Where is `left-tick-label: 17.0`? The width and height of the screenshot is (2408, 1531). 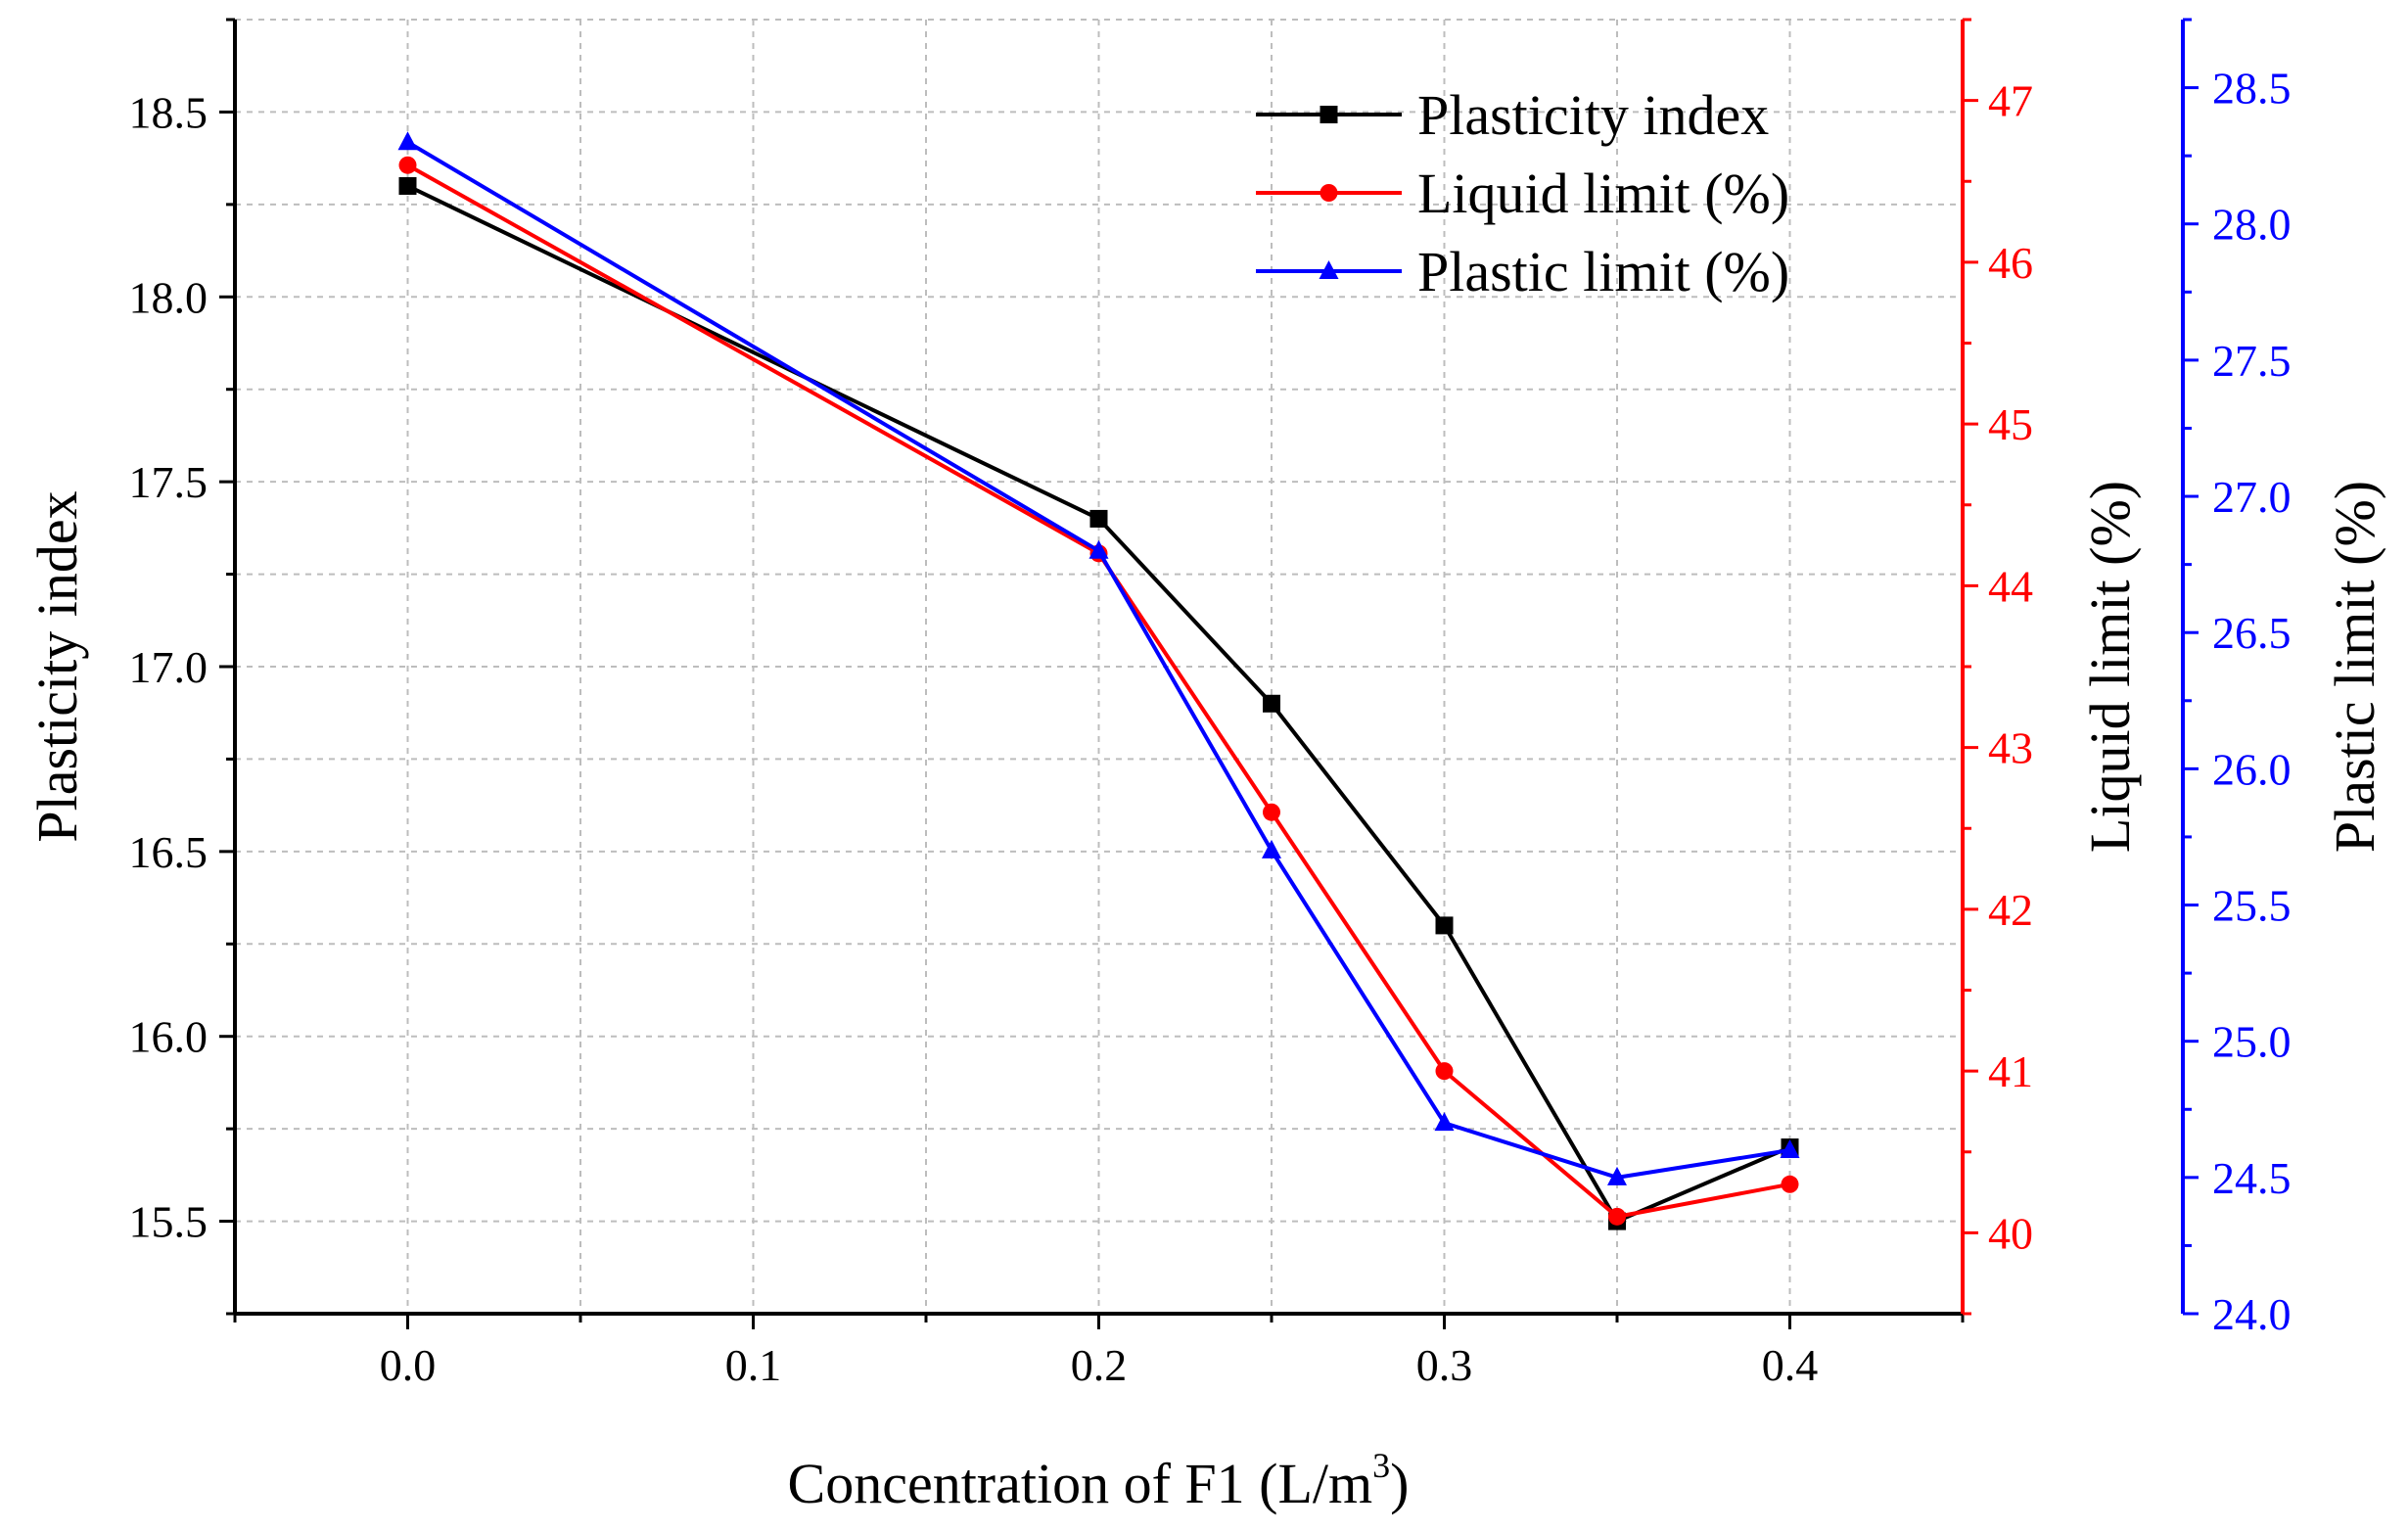
left-tick-label: 17.0 is located at coordinates (168, 667).